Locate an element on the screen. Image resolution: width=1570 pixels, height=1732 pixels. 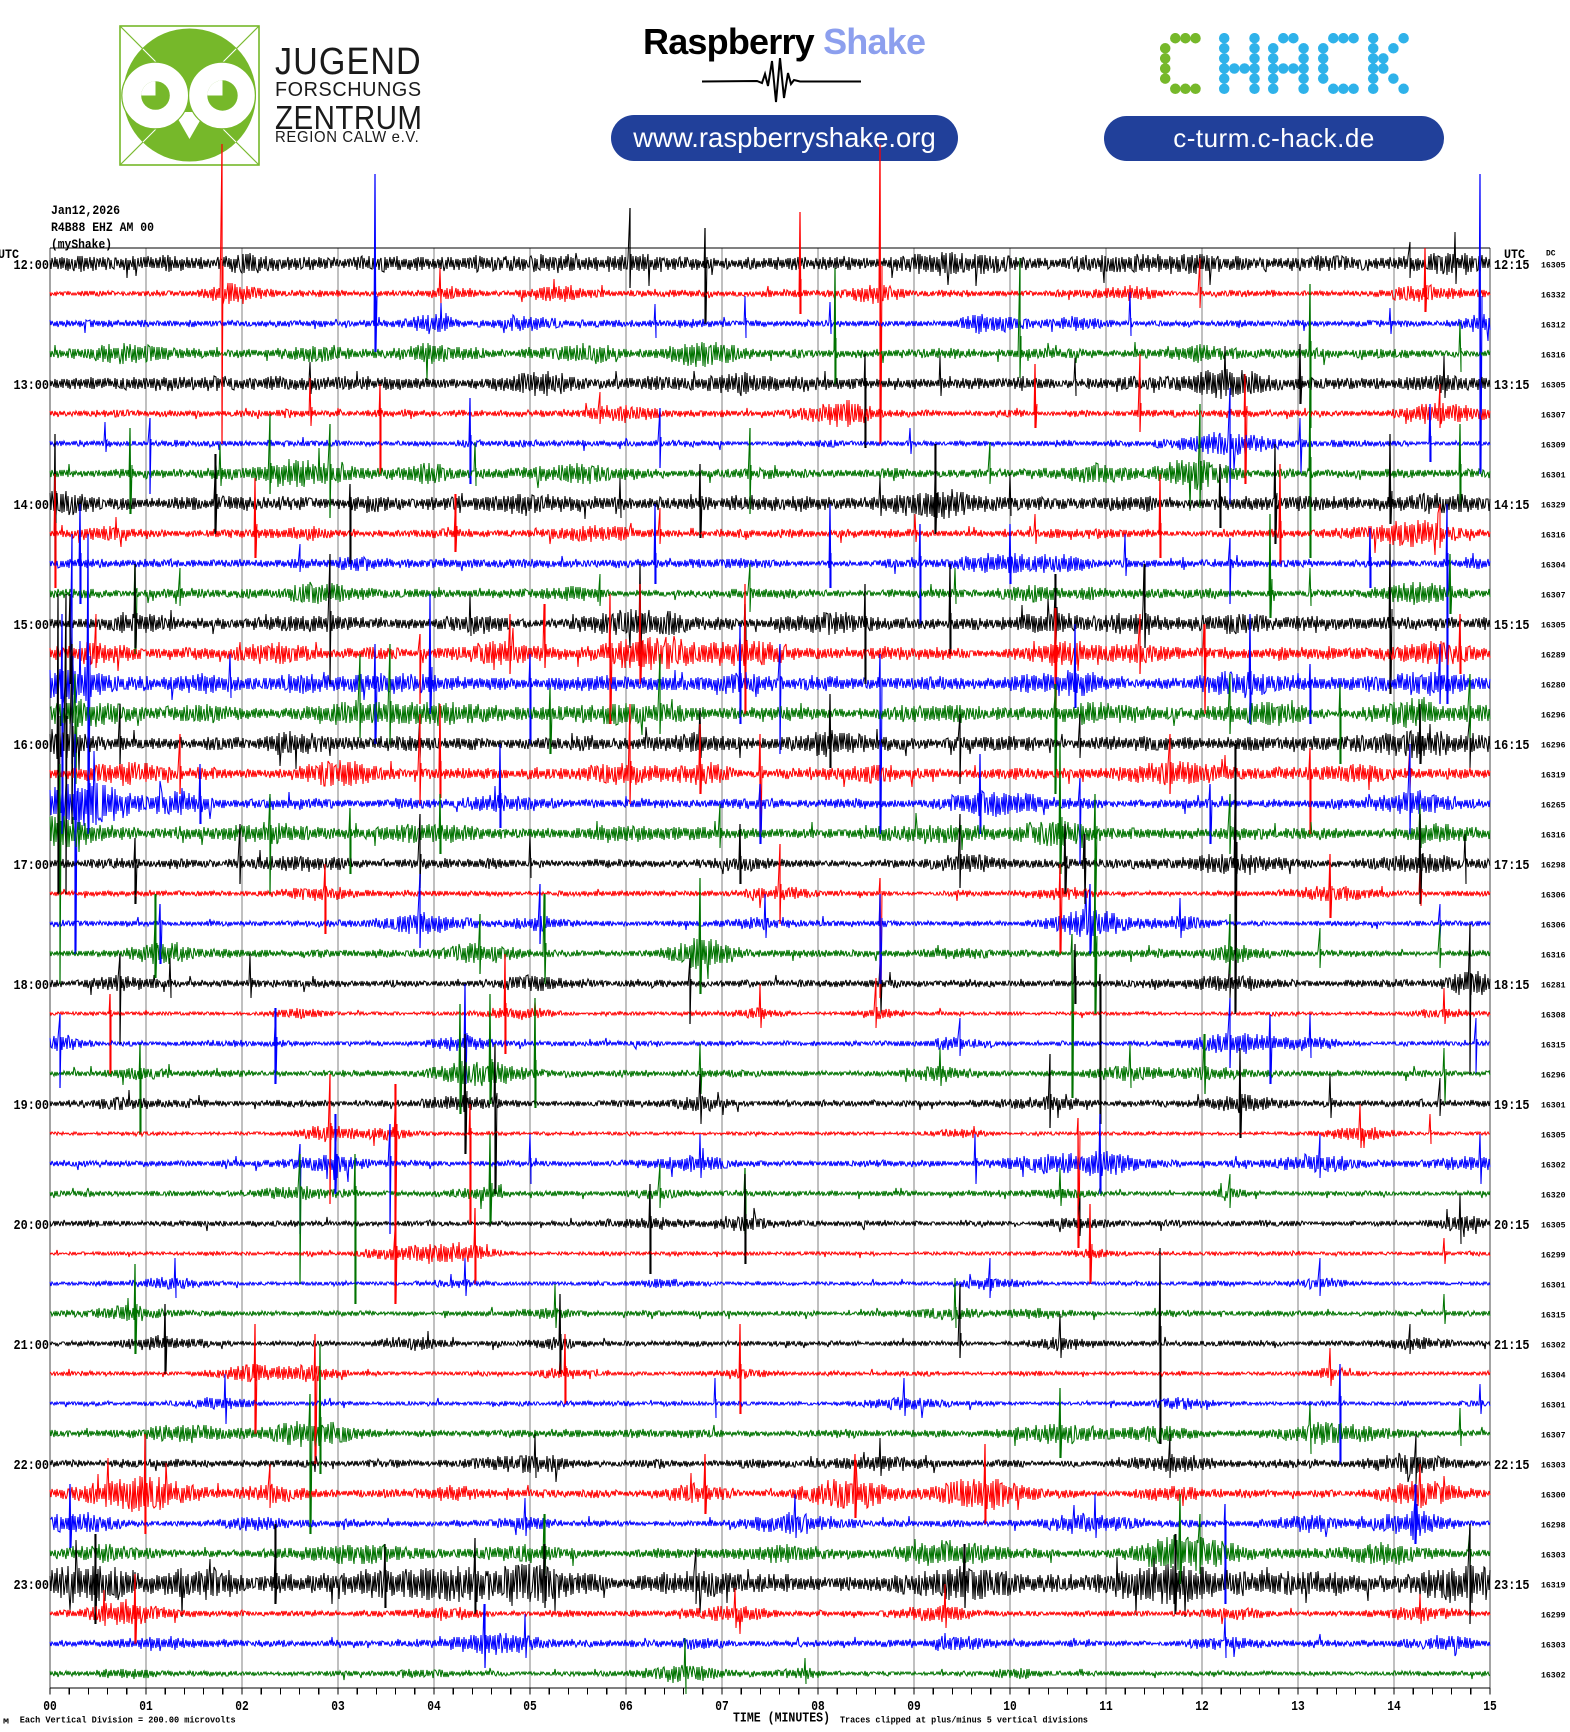
svg-text: 04 is located at coordinates (434, 1707).